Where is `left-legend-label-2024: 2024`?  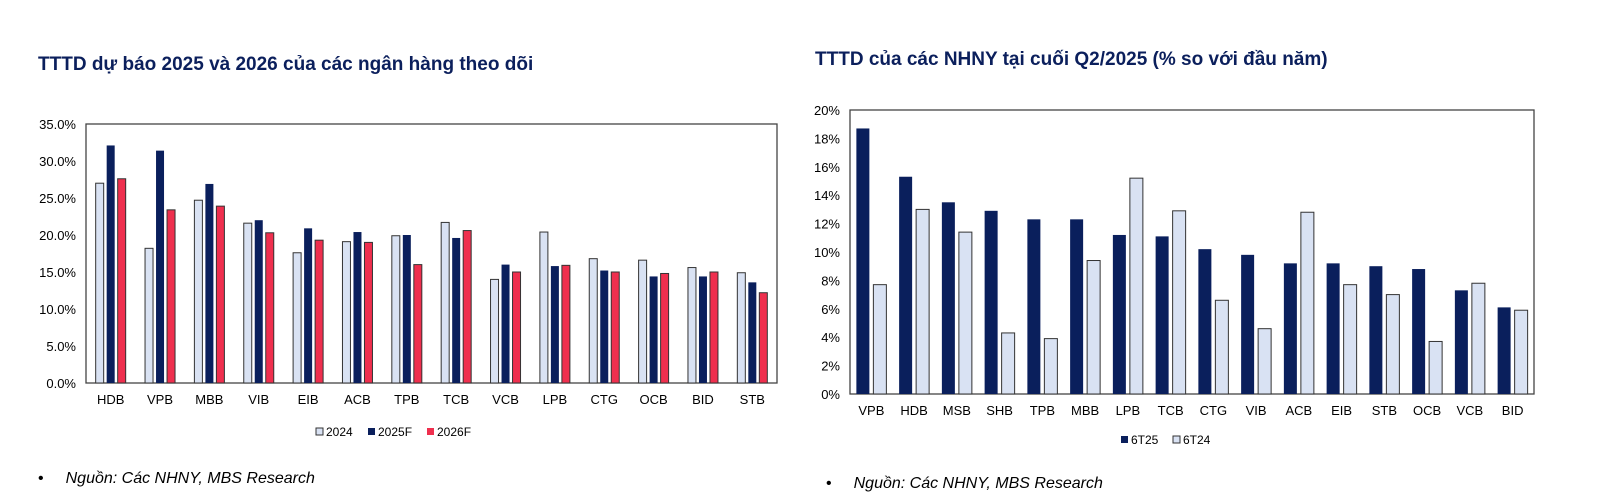 left-legend-label-2024: 2024 is located at coordinates (339, 432).